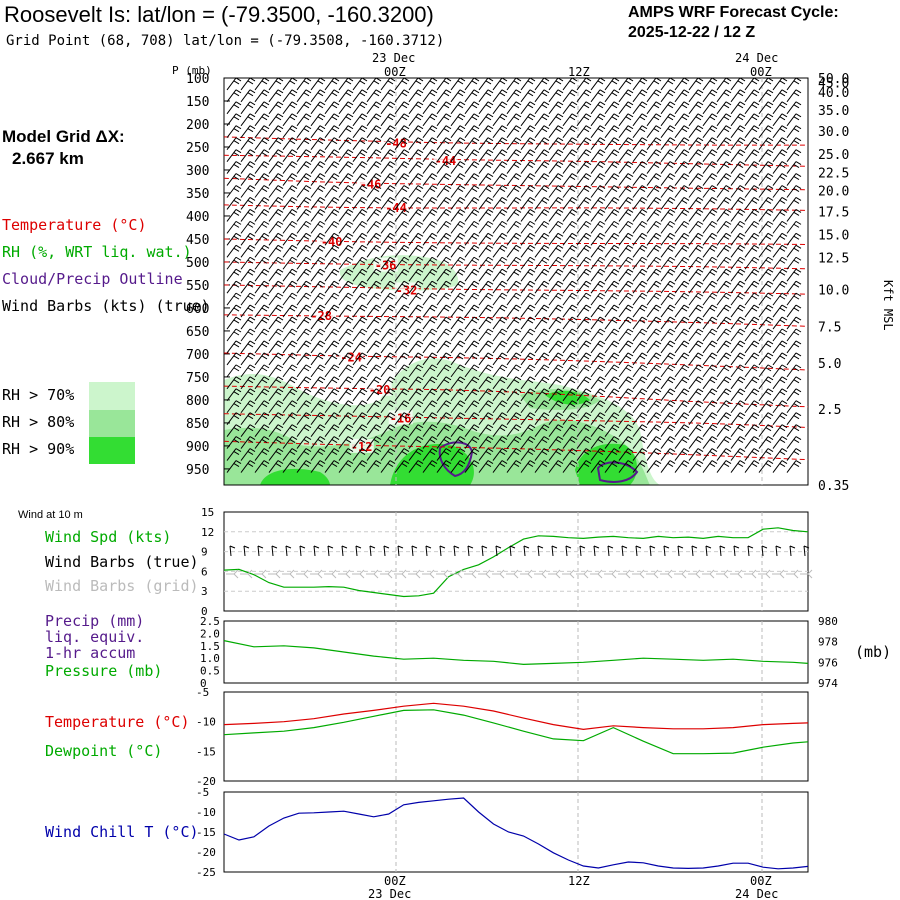 This screenshot has height=900, width=900. Describe the element at coordinates (516, 732) in the screenshot. I see `dewpoint-line` at that location.